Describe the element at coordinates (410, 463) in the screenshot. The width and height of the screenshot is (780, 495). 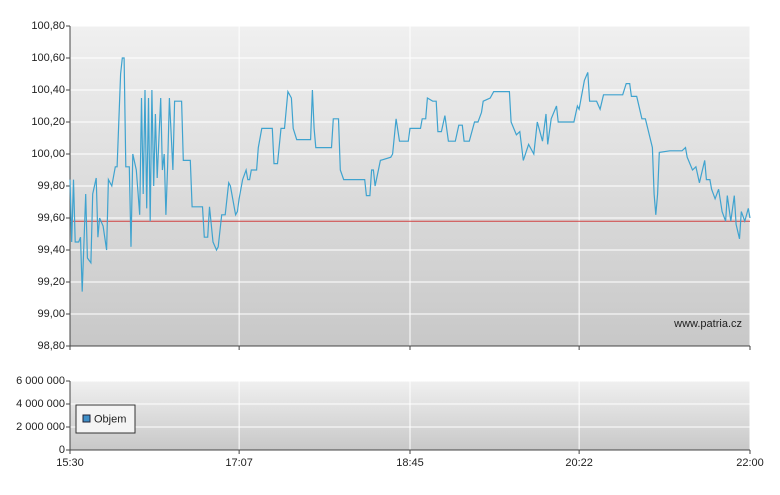
I see `x-tick-label: 18:45` at that location.